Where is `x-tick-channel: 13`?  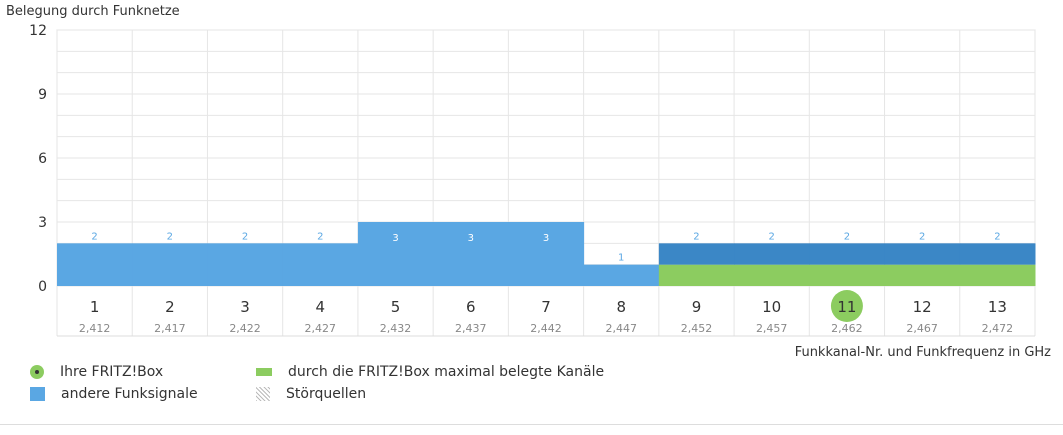
x-tick-channel: 13 is located at coordinates (997, 307).